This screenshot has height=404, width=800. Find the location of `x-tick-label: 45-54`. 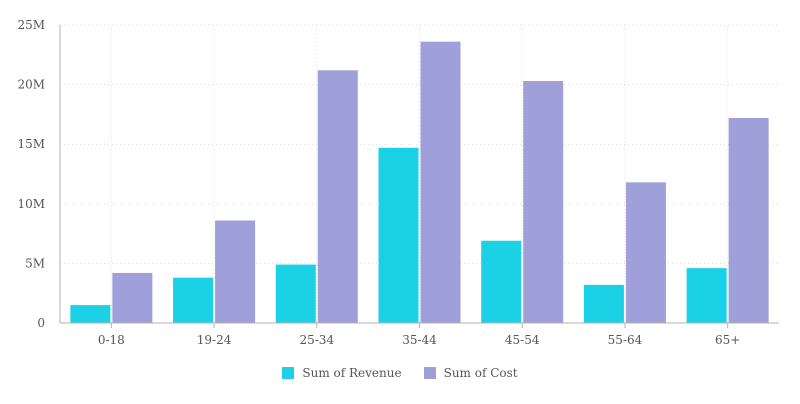

x-tick-label: 45-54 is located at coordinates (522, 340).